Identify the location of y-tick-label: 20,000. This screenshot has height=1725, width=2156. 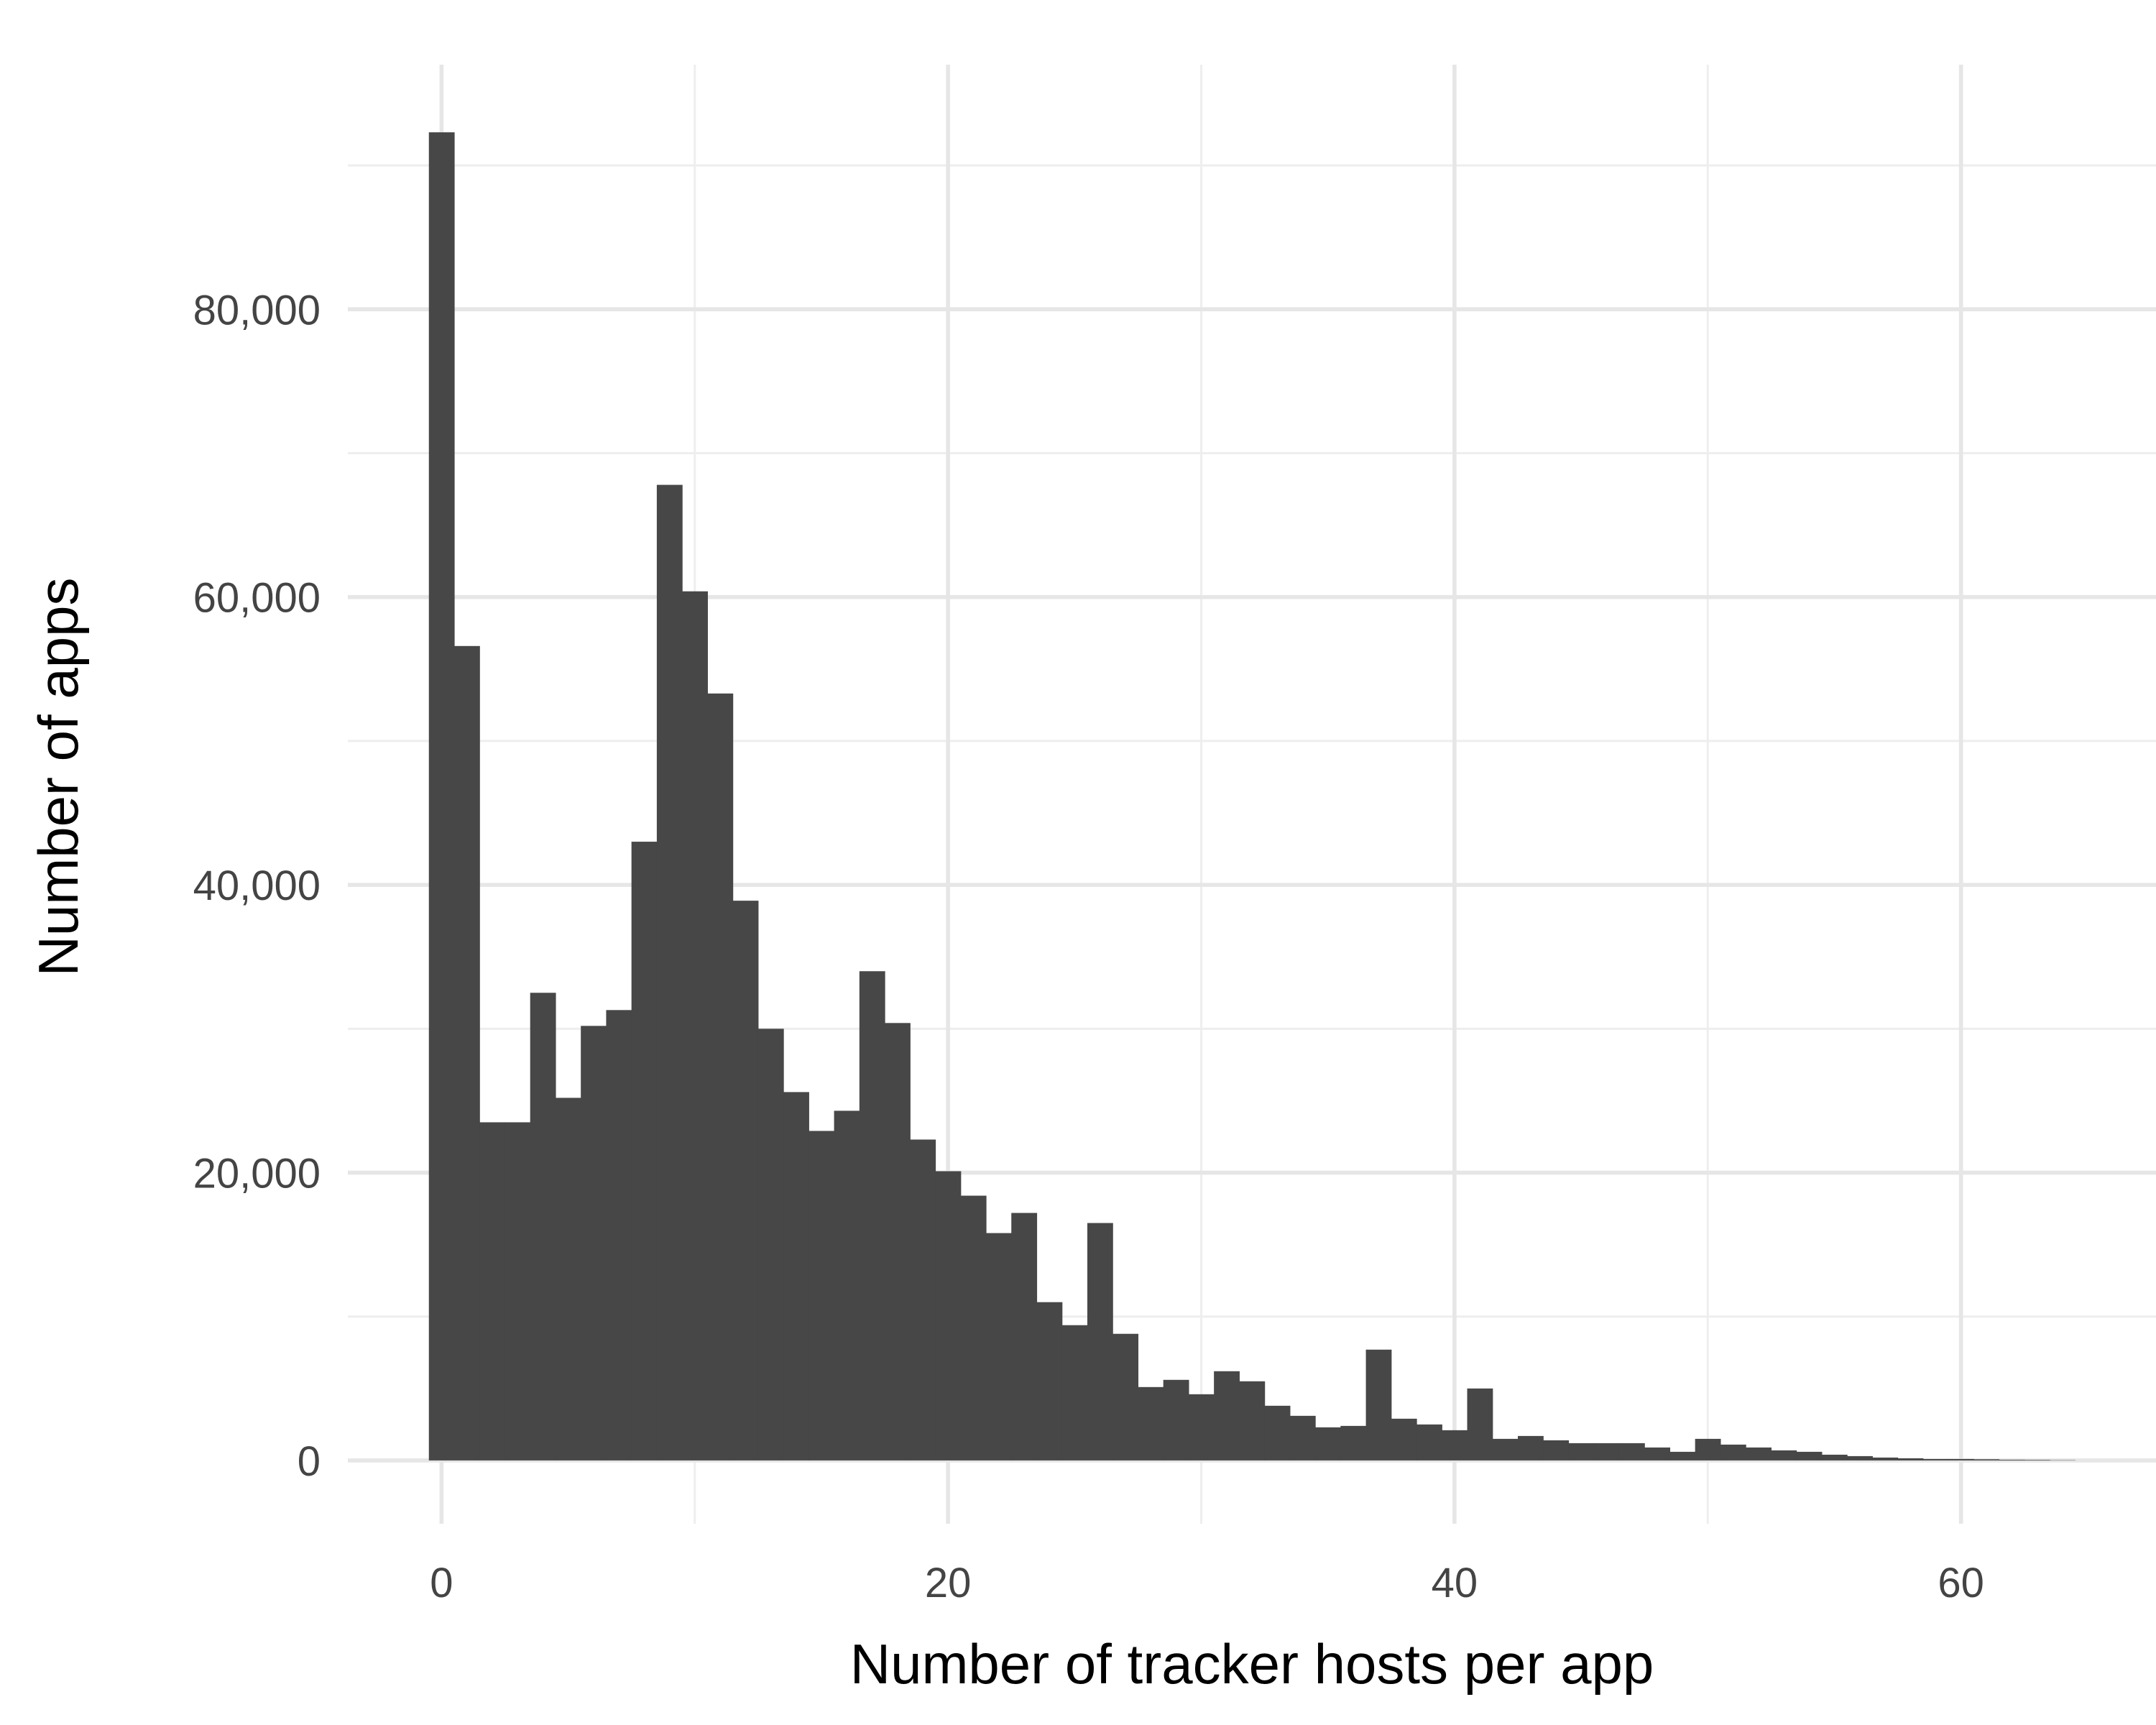
(257, 1174).